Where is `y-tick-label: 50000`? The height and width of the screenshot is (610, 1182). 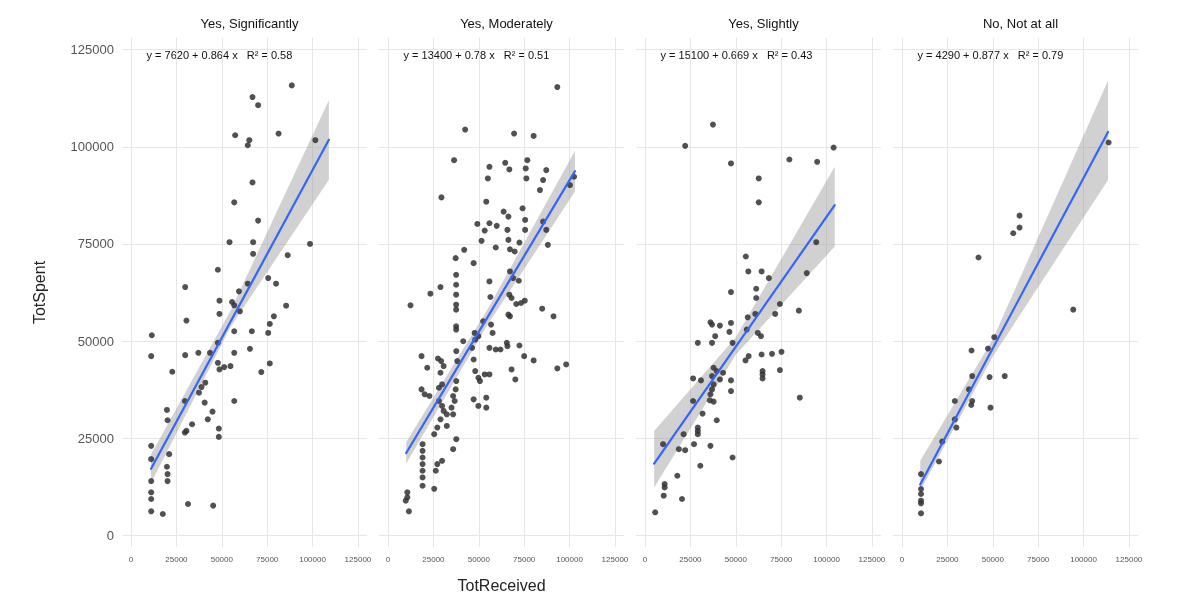 y-tick-label: 50000 is located at coordinates (95, 341).